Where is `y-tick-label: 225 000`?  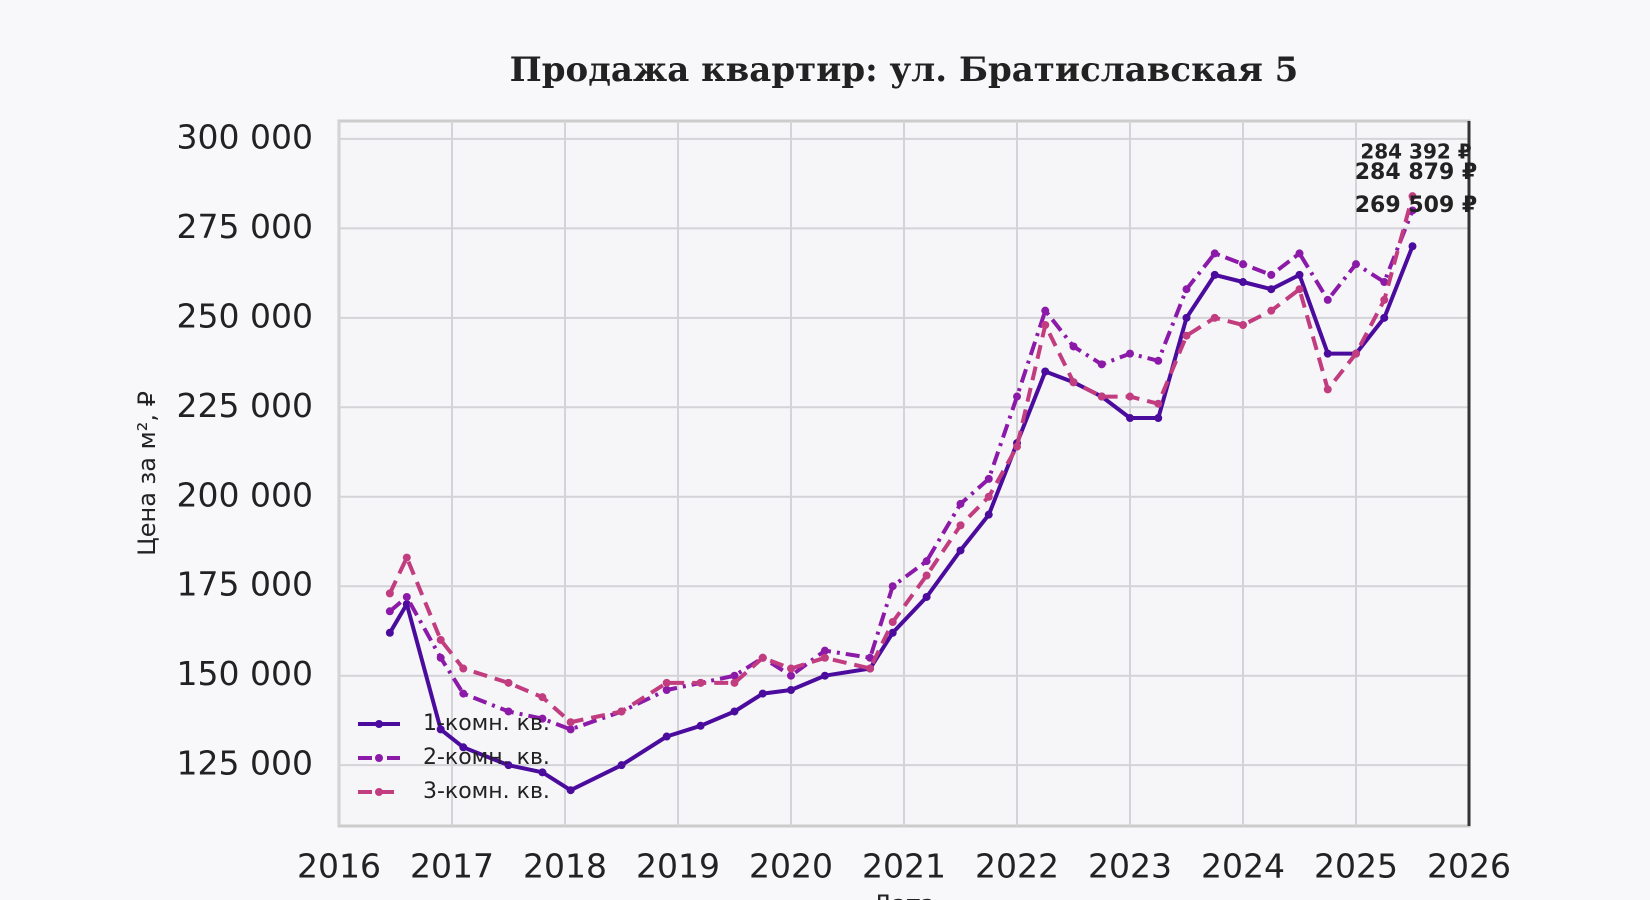 y-tick-label: 225 000 is located at coordinates (245, 405).